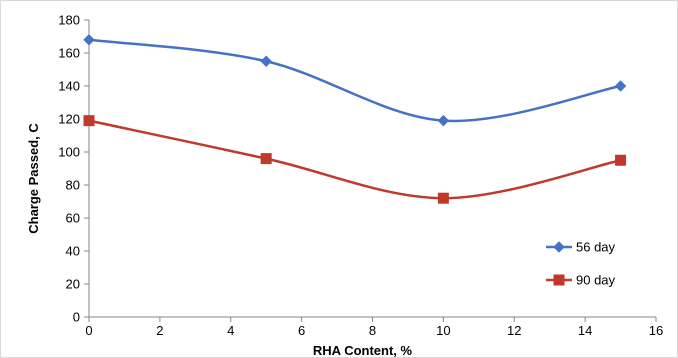 This screenshot has width=678, height=358. I want to click on y-tick-label: 20, so click(73, 284).